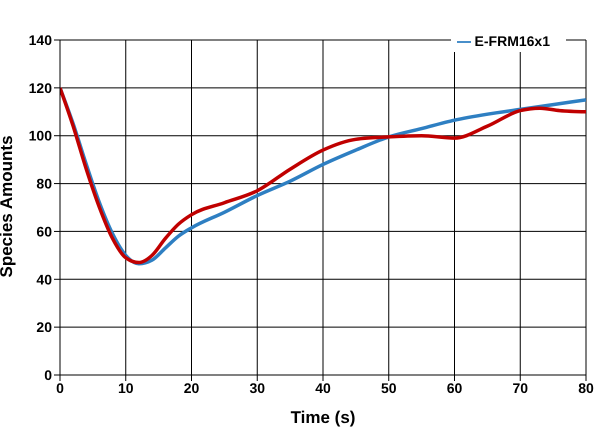 The height and width of the screenshot is (435, 596). Describe the element at coordinates (126, 388) in the screenshot. I see `x-tick-label: 10` at that location.